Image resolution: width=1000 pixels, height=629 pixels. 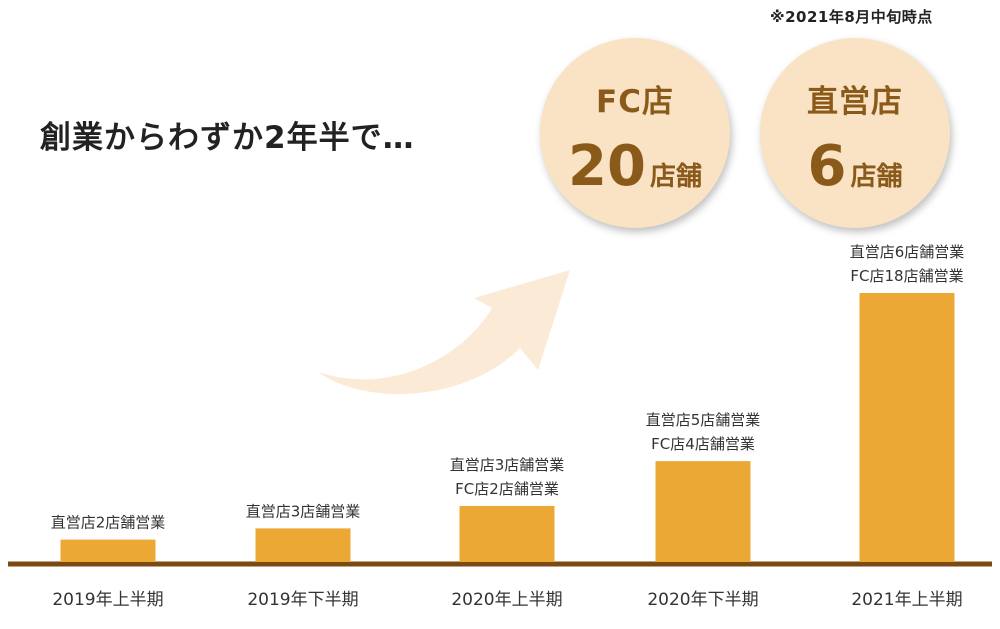 What do you see at coordinates (851, 17) in the screenshot?
I see `as-of-note: ※2021年8月中旬時点` at bounding box center [851, 17].